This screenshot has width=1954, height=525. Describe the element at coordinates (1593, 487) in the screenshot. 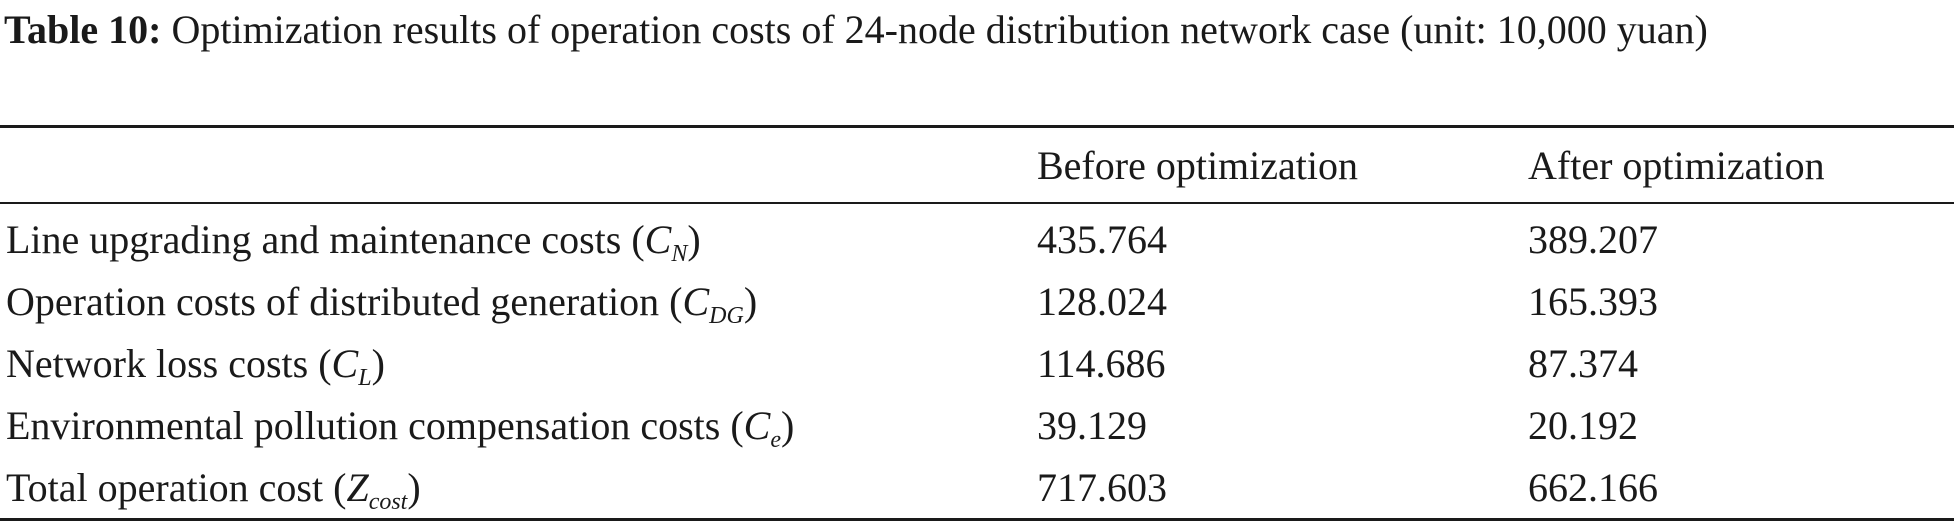

I see `row-after-value: 662.166` at that location.